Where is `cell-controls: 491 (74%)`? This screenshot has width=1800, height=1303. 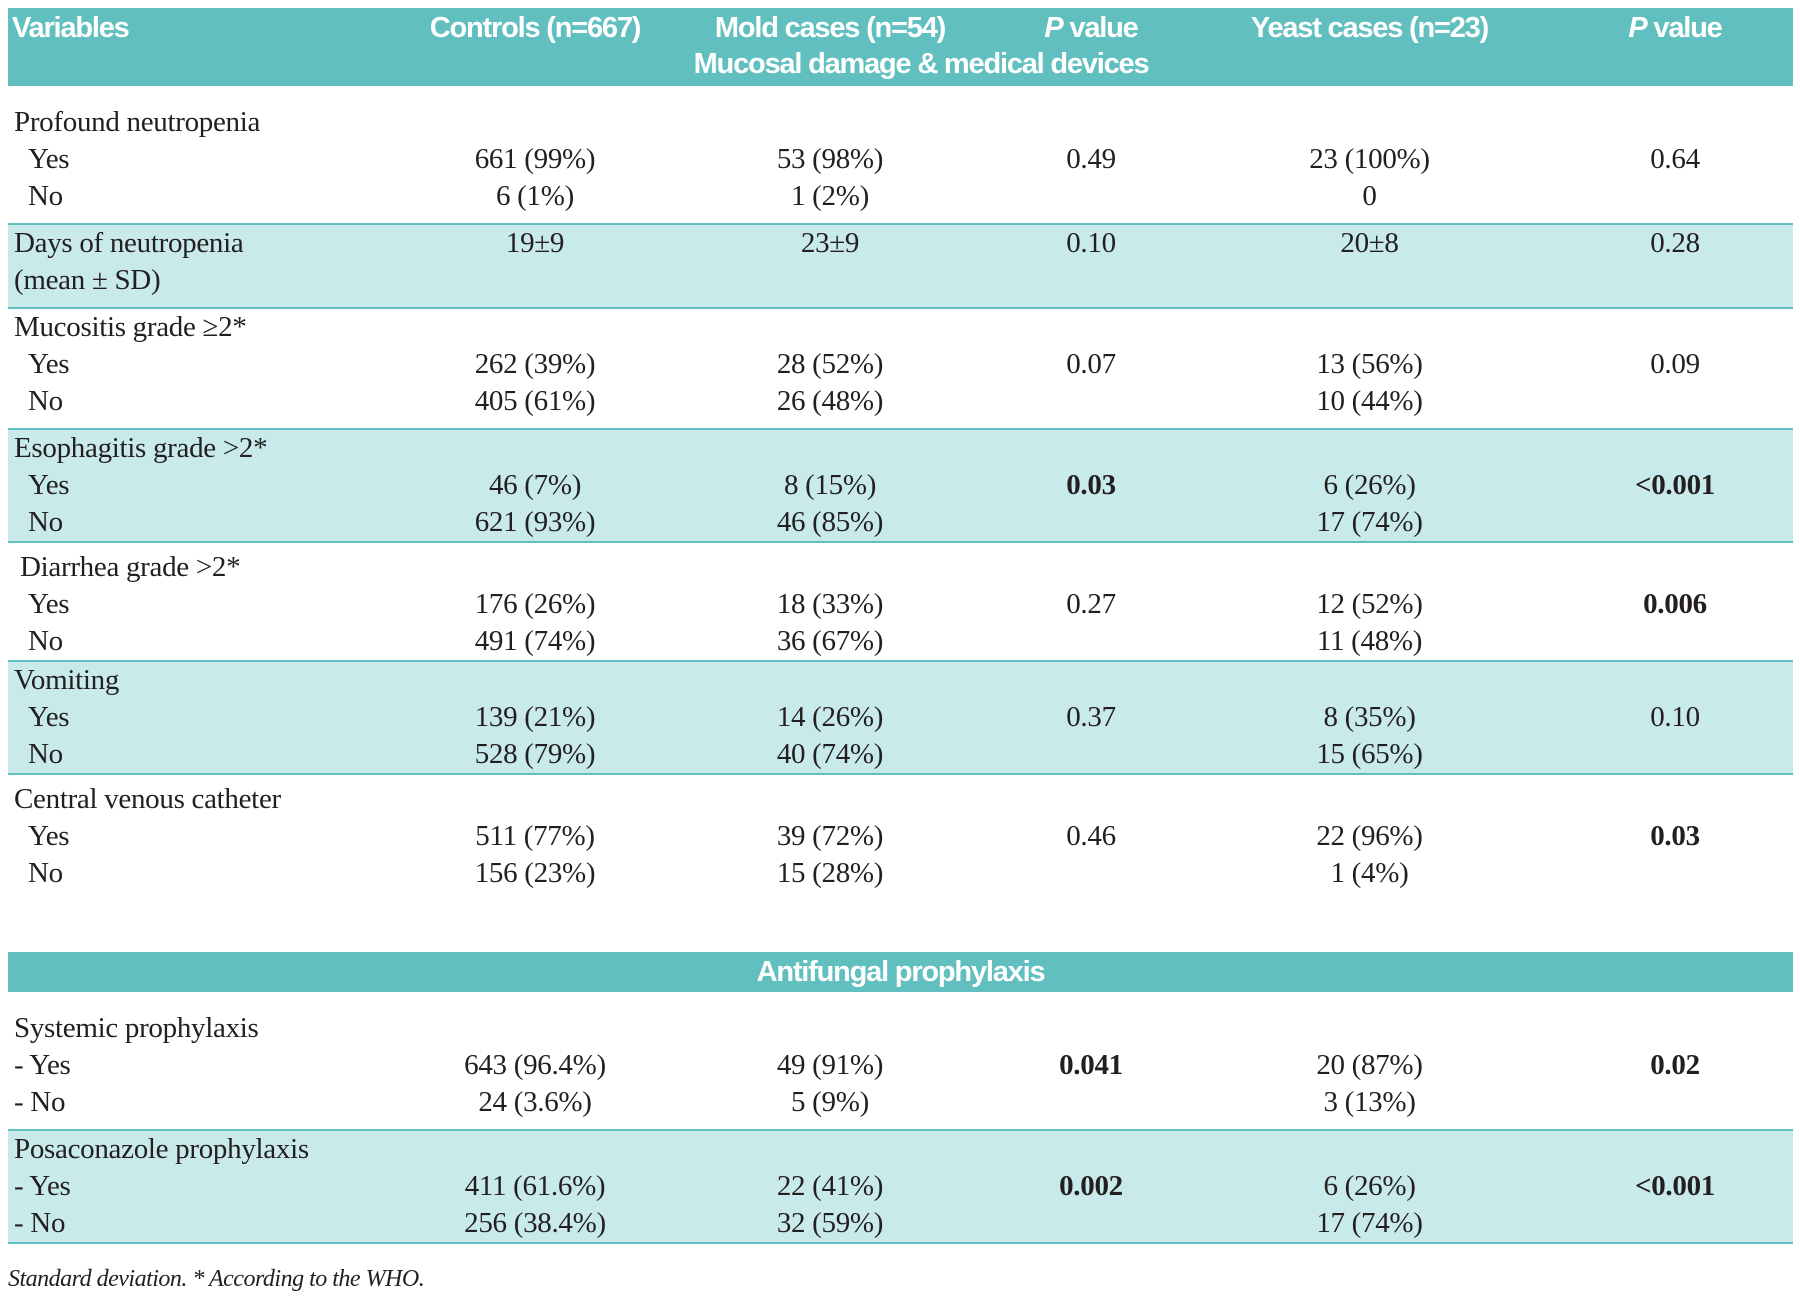
cell-controls: 491 (74%) is located at coordinates (535, 641).